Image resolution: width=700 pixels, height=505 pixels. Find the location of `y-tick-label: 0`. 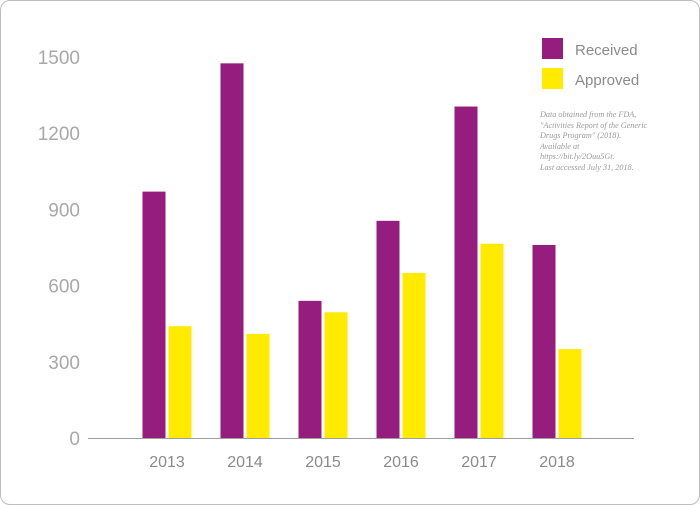

y-tick-label: 0 is located at coordinates (74, 439).